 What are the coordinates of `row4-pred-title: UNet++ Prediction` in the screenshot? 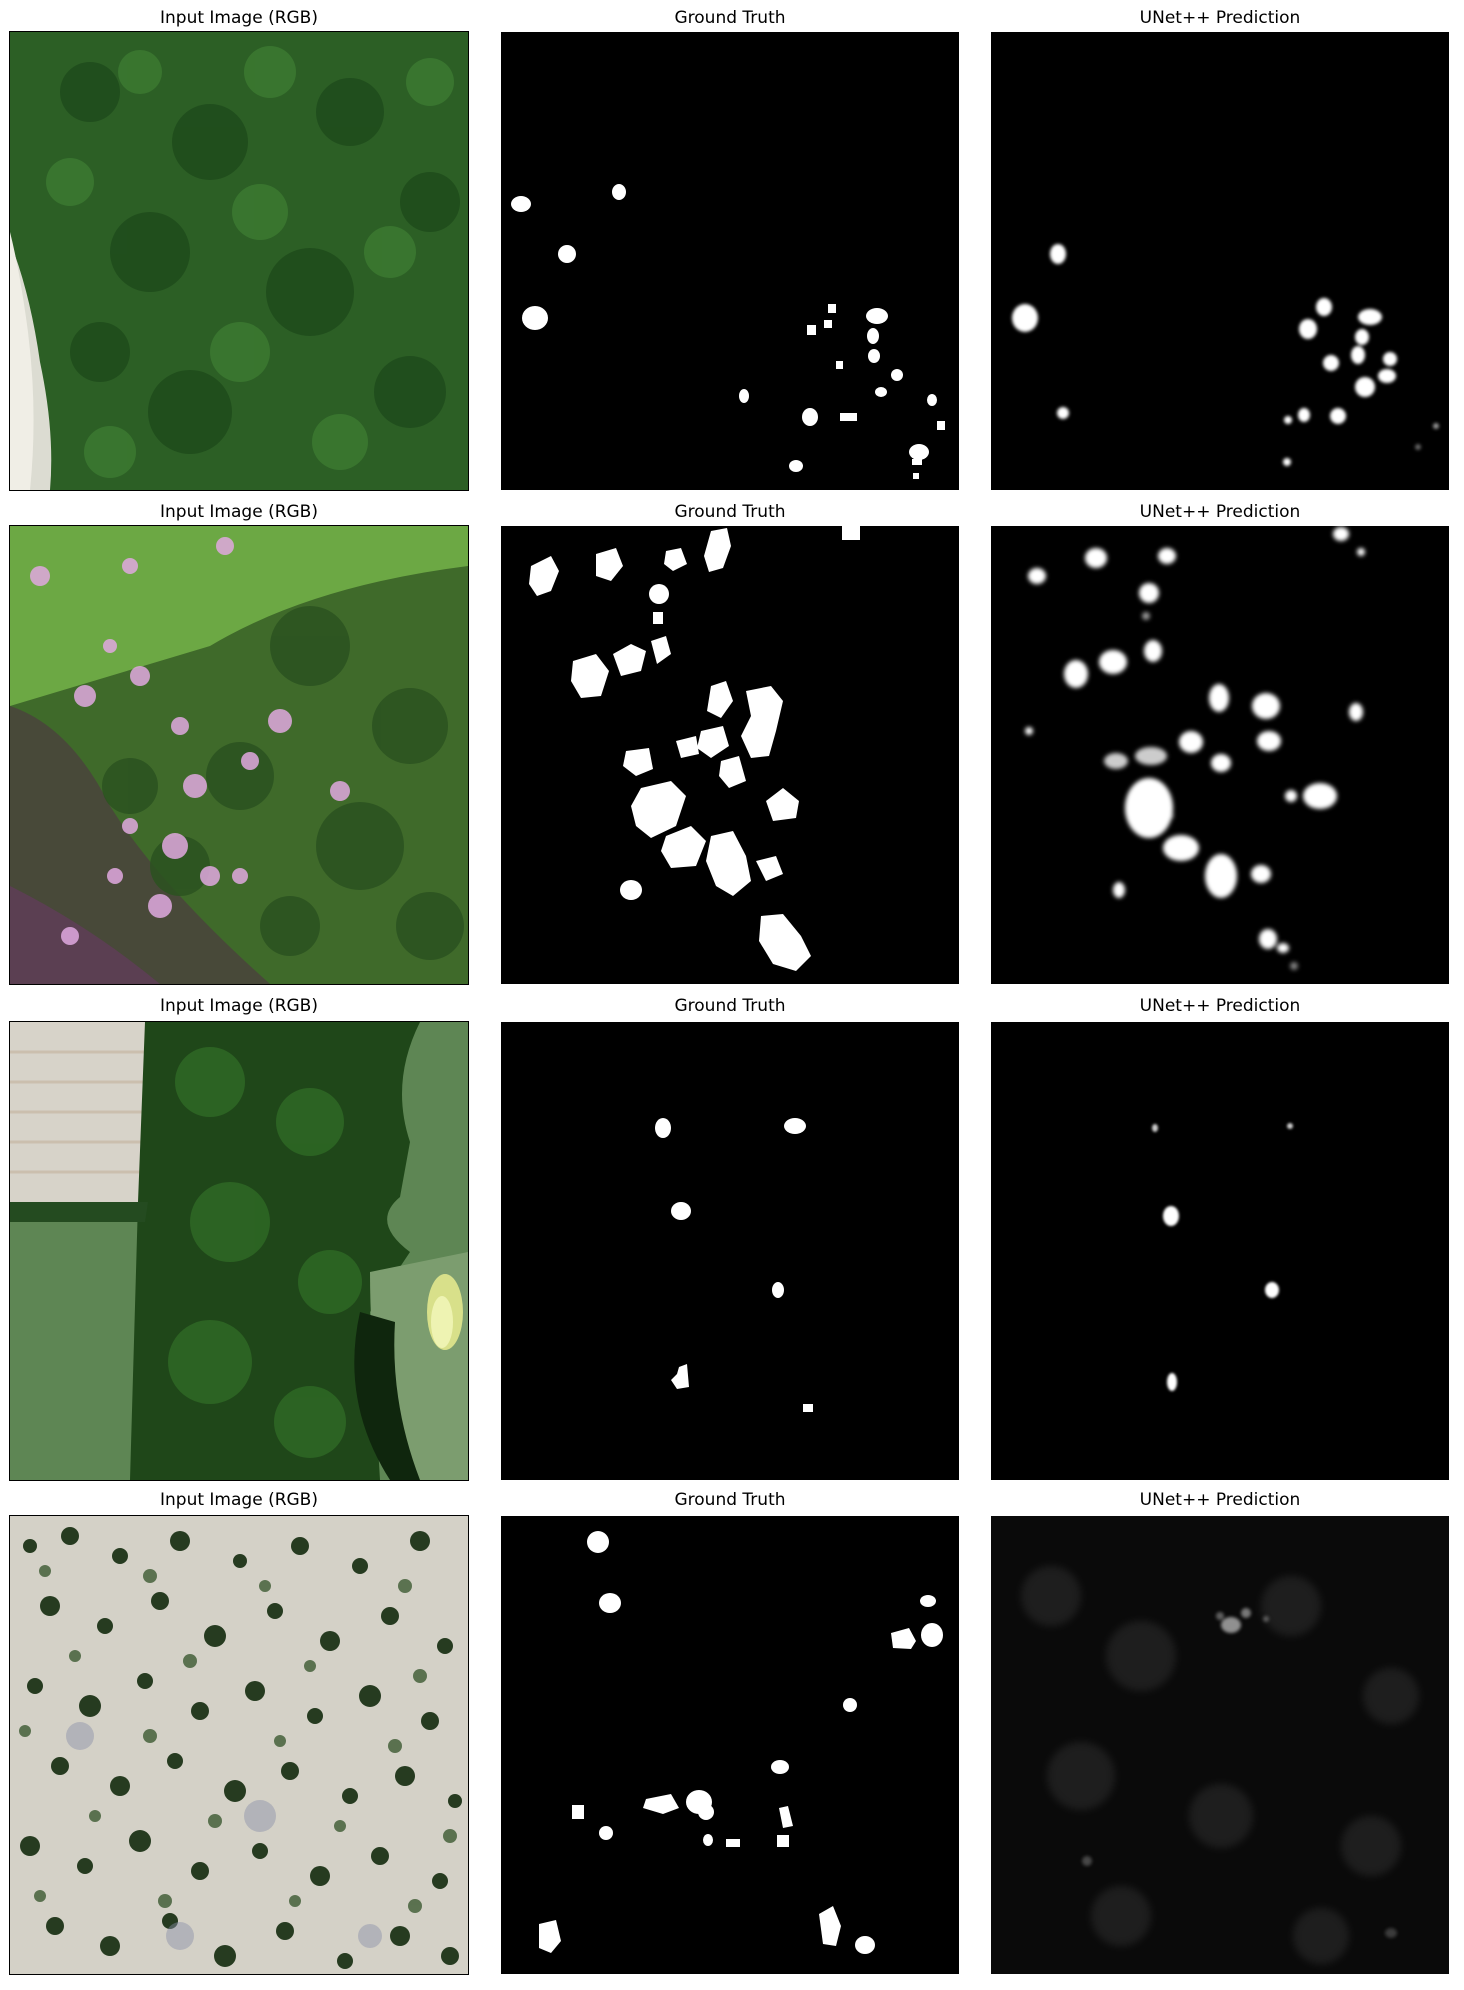 It's located at (1220, 1500).